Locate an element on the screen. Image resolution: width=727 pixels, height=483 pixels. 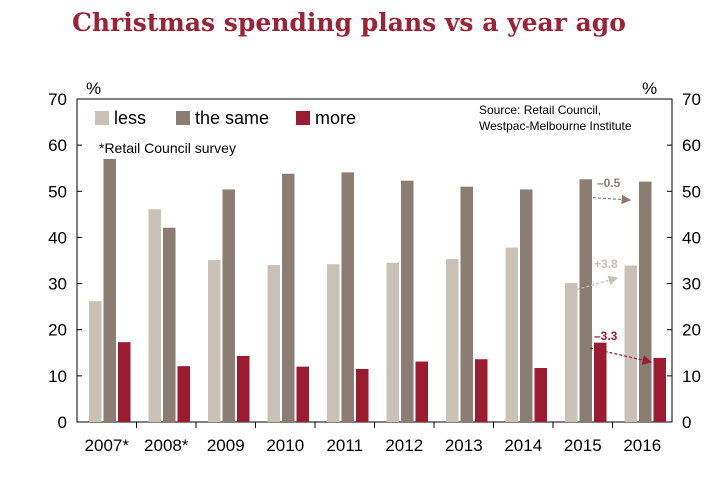
annotation-more: –3.3 is located at coordinates (621, 347).